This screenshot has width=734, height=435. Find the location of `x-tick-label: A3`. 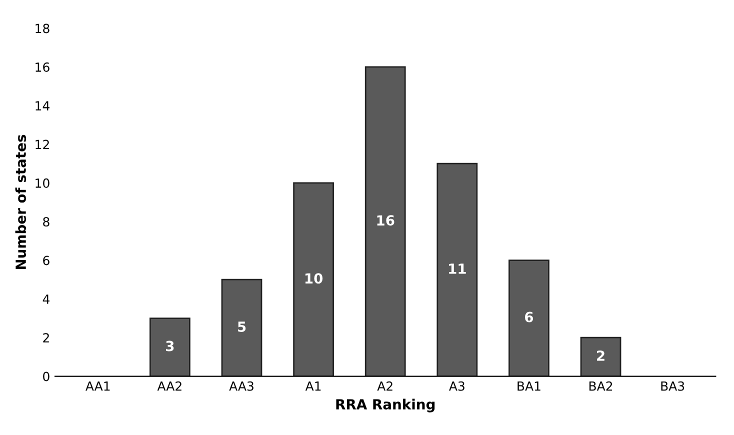

x-tick-label: A3 is located at coordinates (456, 386).